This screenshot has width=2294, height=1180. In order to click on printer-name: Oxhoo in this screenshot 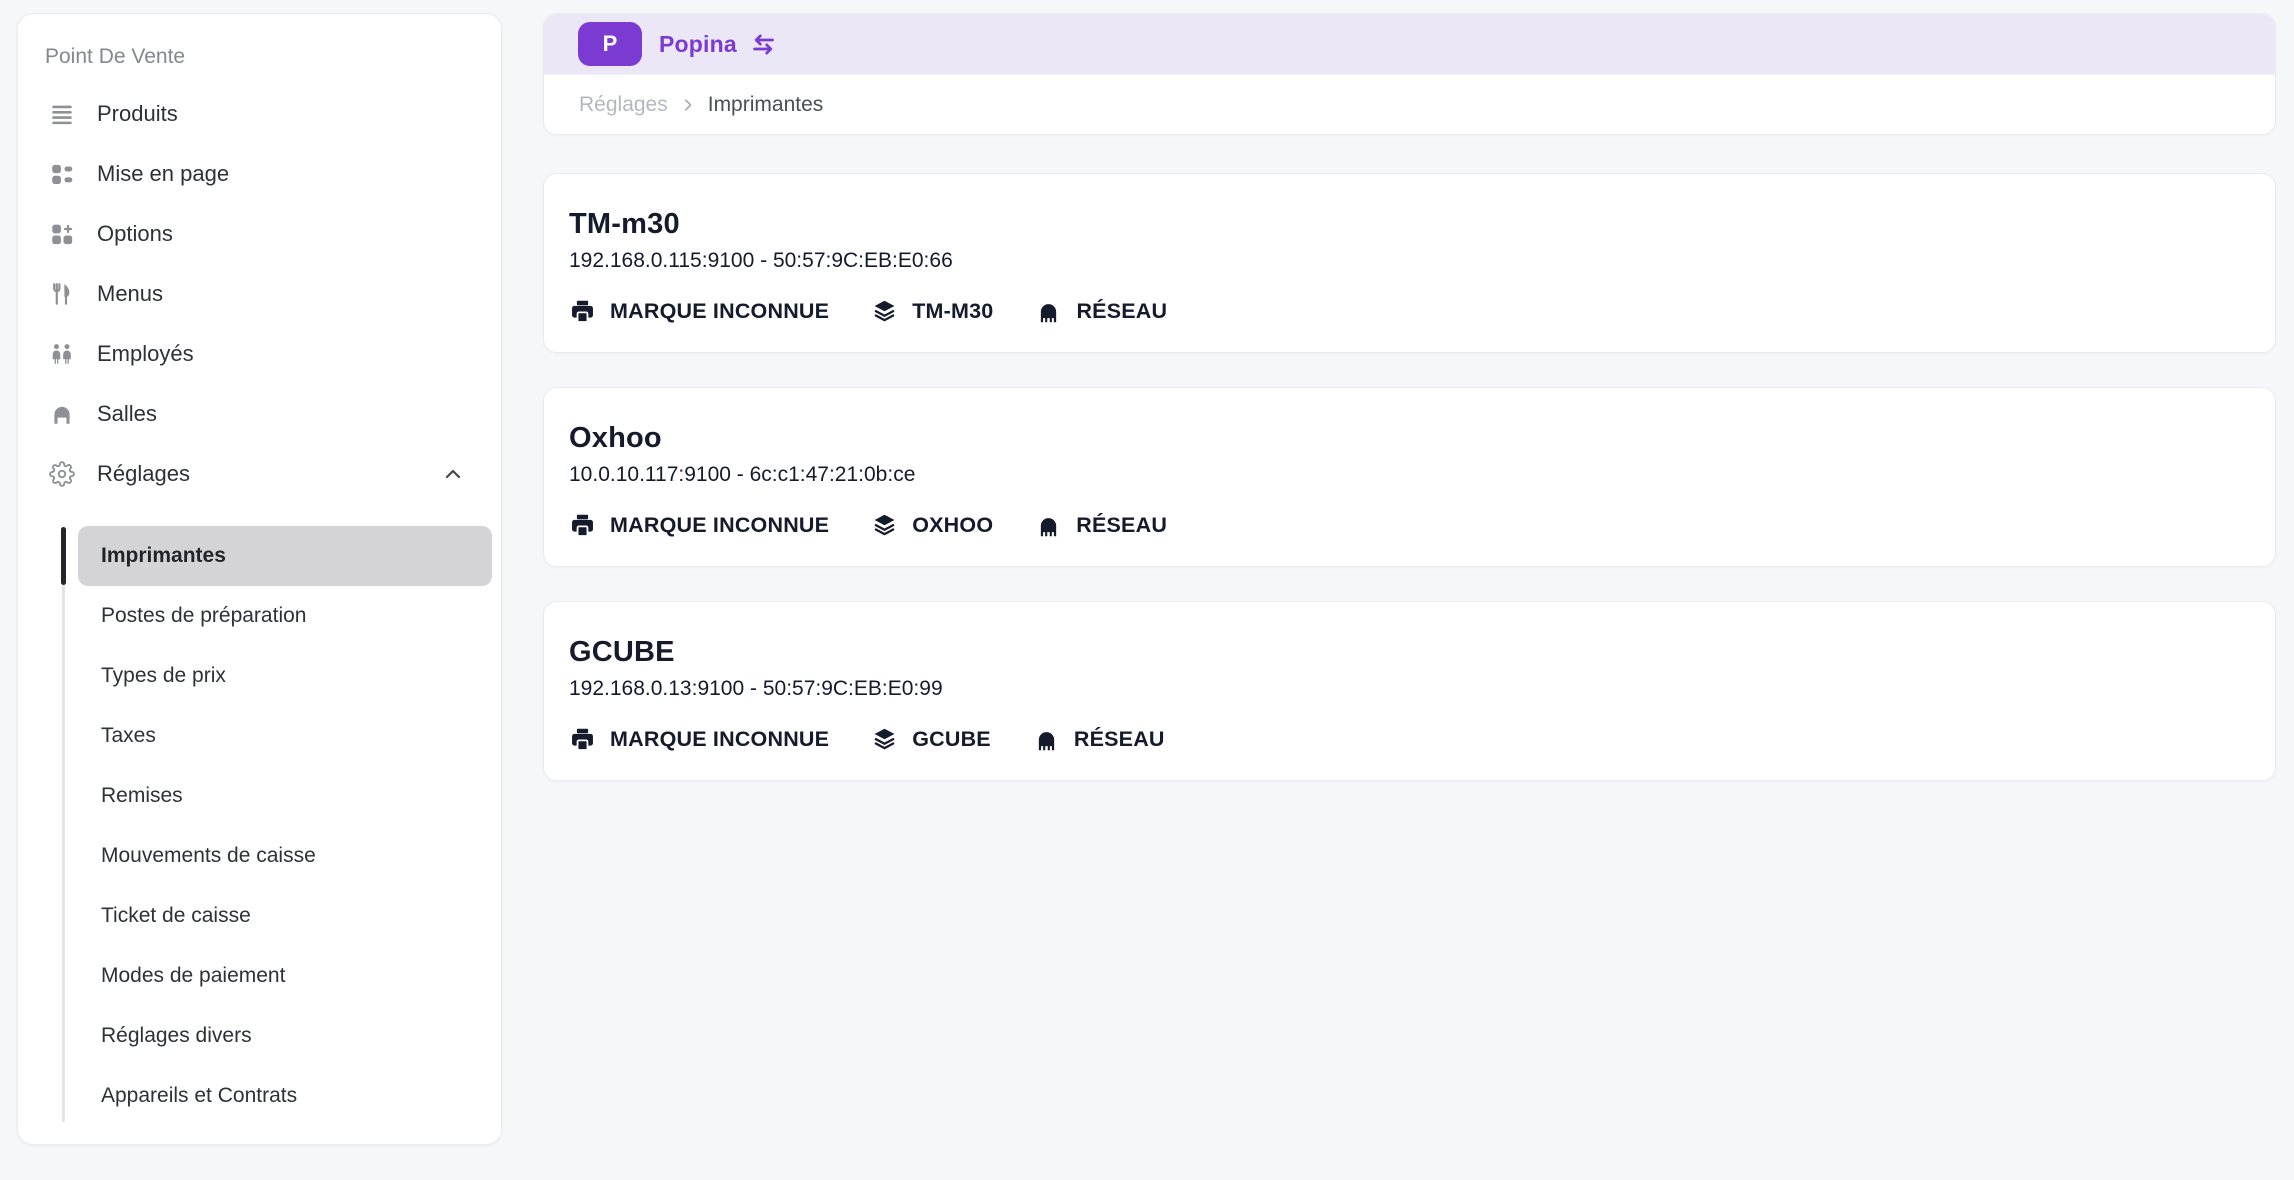, I will do `click(615, 438)`.